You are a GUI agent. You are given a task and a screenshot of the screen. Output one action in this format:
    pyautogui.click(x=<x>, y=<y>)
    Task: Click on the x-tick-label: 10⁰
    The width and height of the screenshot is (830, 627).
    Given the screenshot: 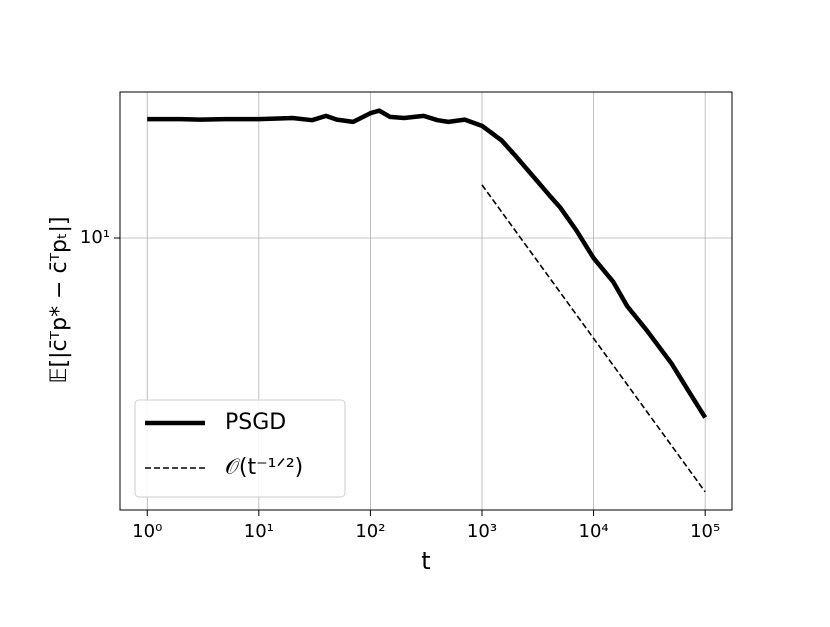 What is the action you would take?
    pyautogui.click(x=147, y=531)
    